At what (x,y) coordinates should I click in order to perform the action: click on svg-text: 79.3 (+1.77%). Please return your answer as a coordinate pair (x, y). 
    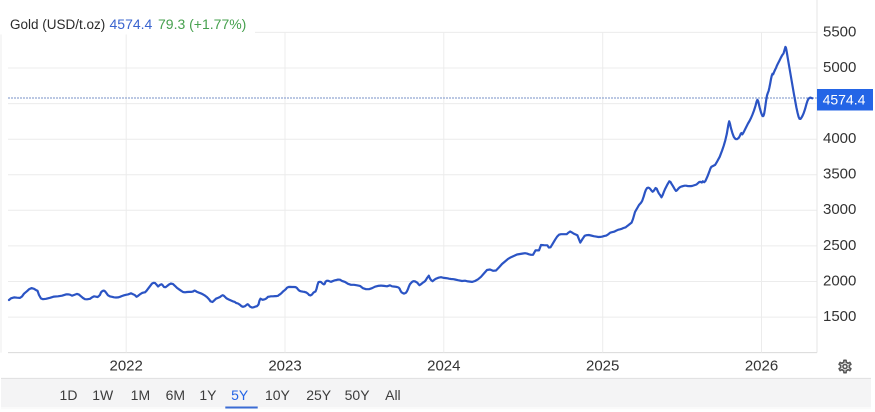
    Looking at the image, I should click on (202, 24).